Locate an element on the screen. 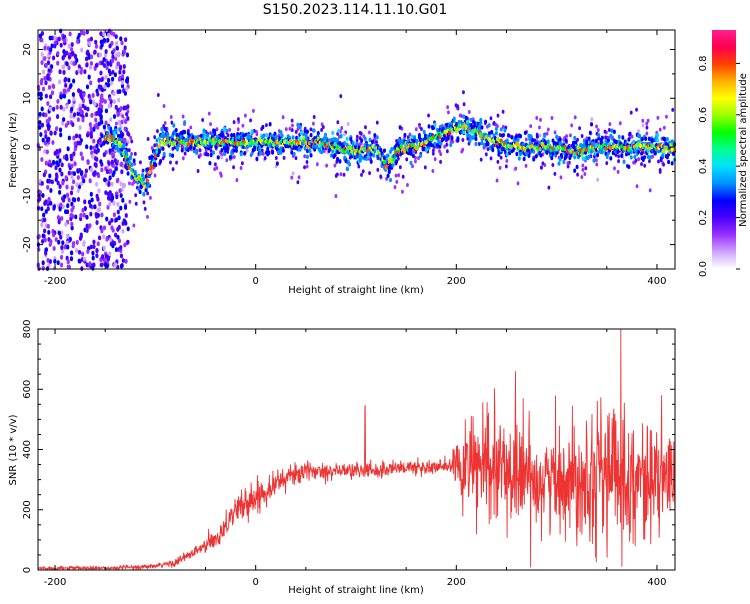 Image resolution: width=750 pixels, height=604 pixels. spectrogram-y-label: Frequency (Hz) is located at coordinates (13, 150).